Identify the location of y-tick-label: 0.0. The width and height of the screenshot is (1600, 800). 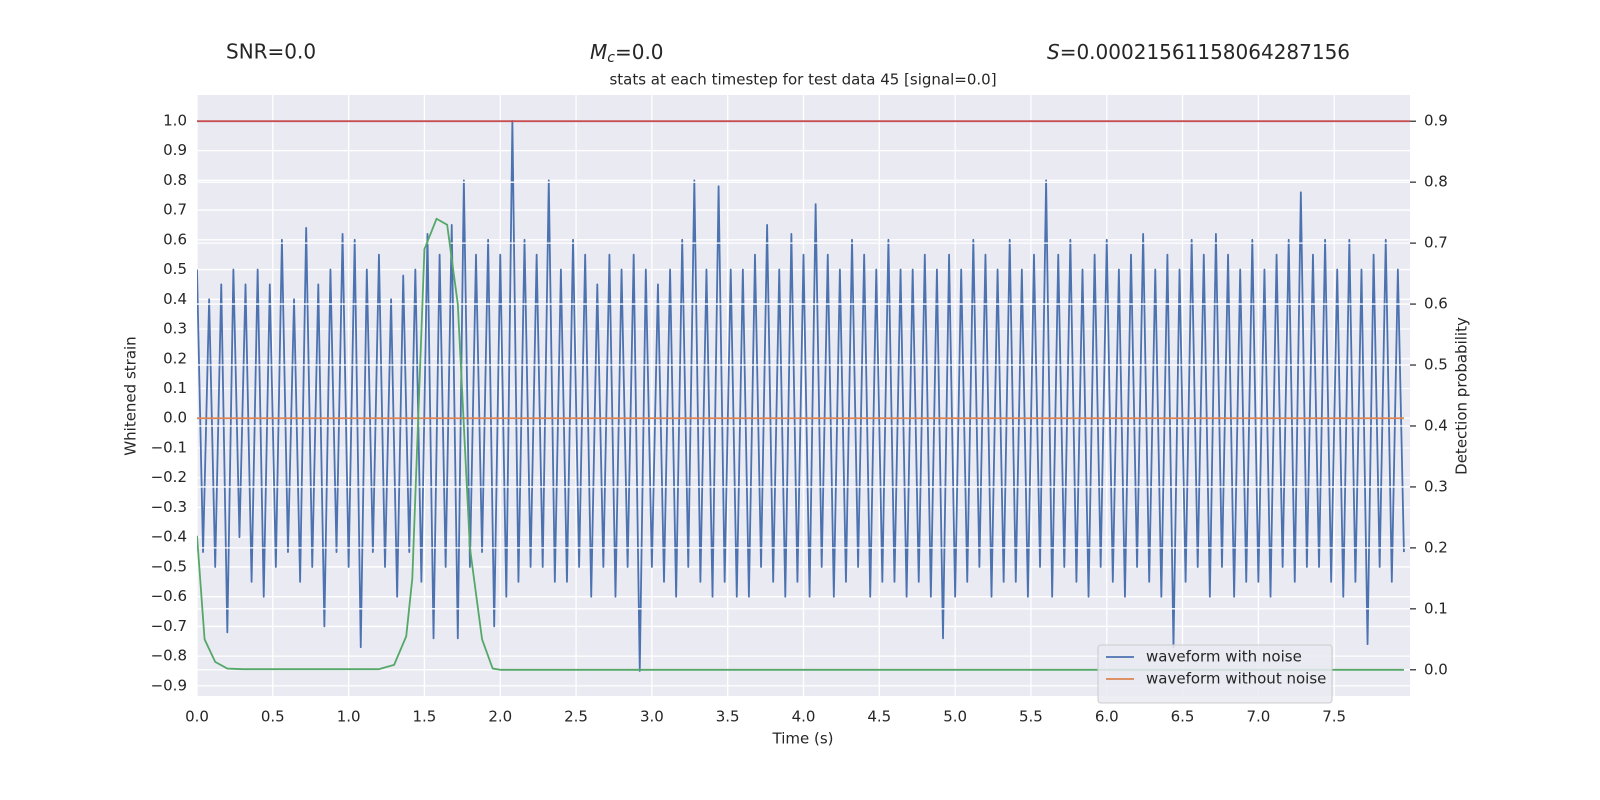
(175, 418).